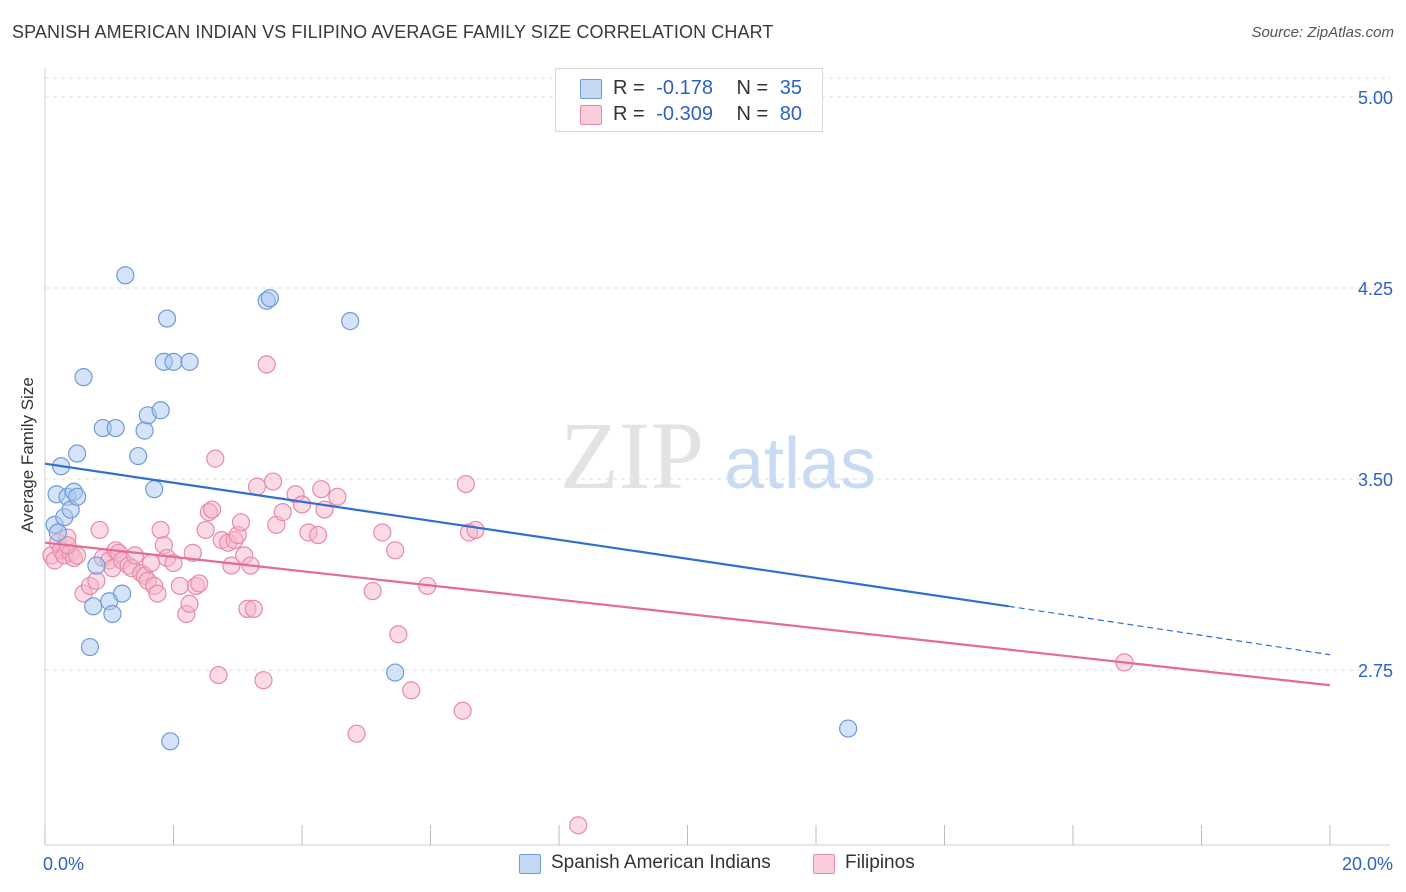 The image size is (1406, 892). What do you see at coordinates (880, 862) in the screenshot?
I see `legend-label-filipinos: Filipinos` at bounding box center [880, 862].